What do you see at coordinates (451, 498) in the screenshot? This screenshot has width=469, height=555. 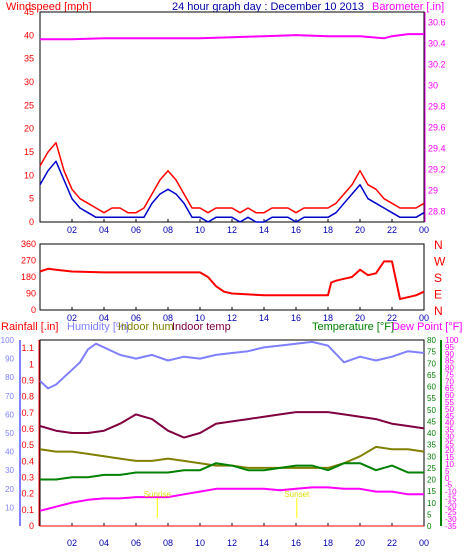 I see `dew-tick-label: -15` at bounding box center [451, 498].